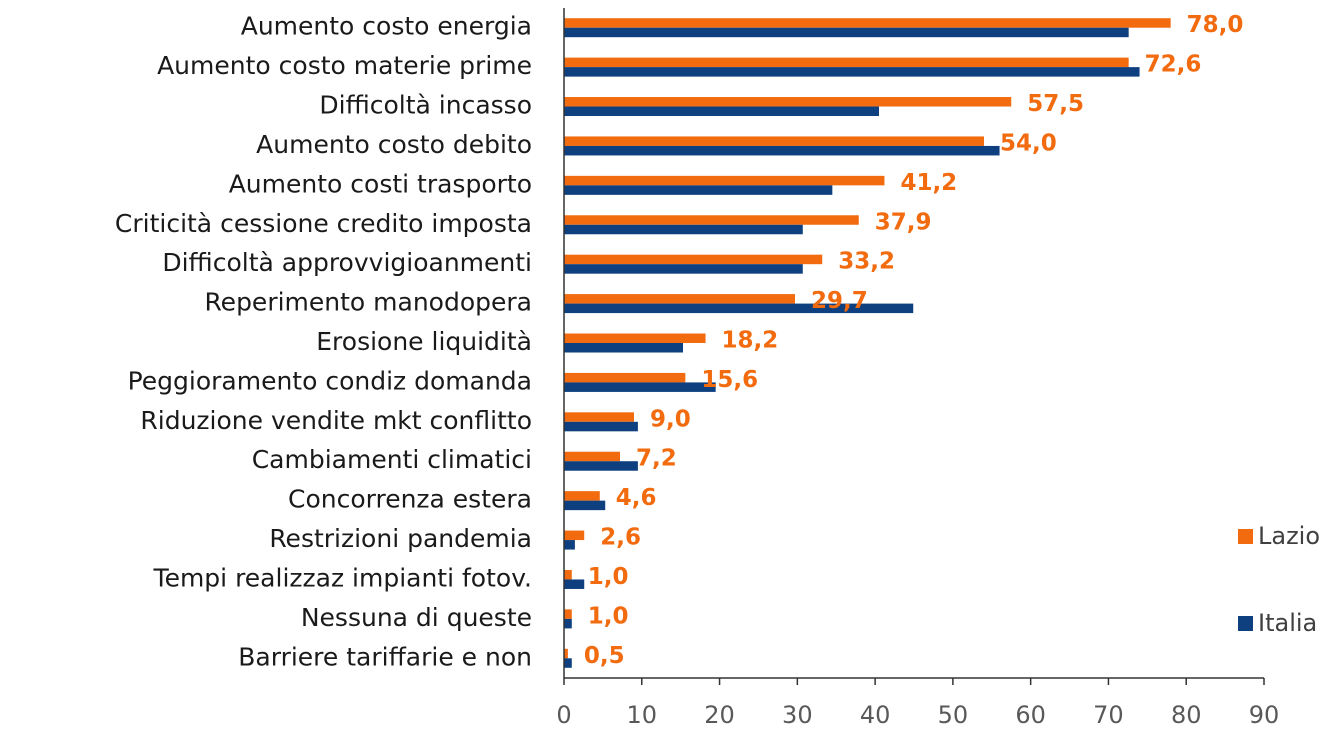  I want to click on category-label: Reperimento manodopera, so click(368, 302).